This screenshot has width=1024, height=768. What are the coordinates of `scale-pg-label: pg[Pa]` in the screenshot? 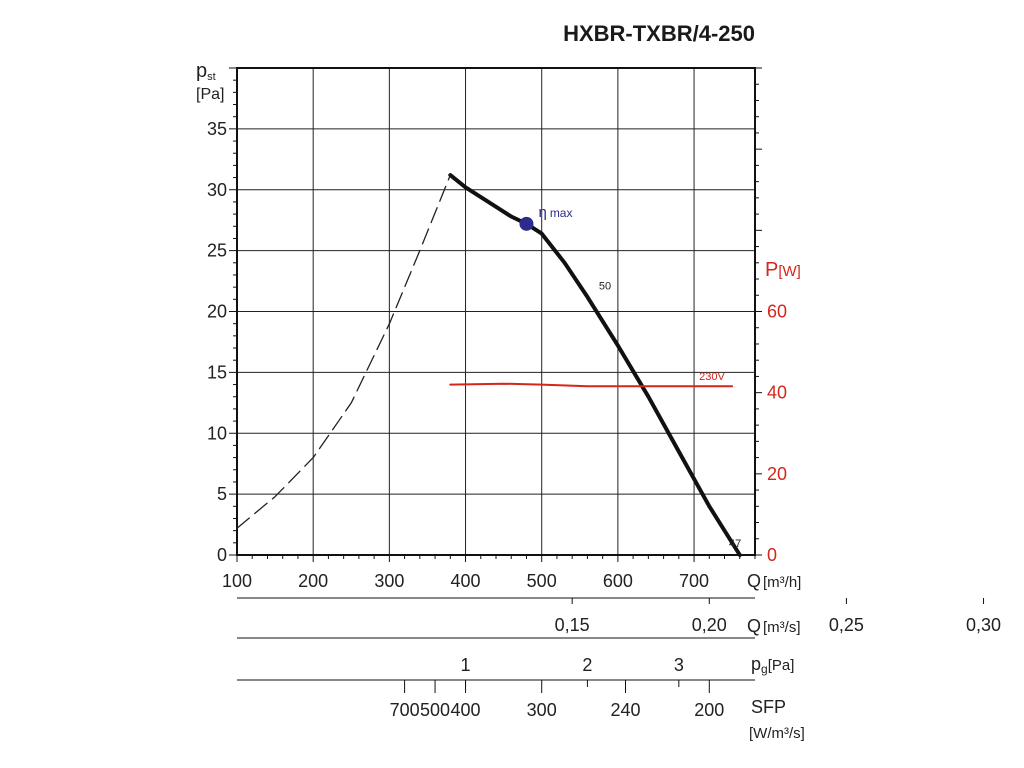 It's located at (772, 665).